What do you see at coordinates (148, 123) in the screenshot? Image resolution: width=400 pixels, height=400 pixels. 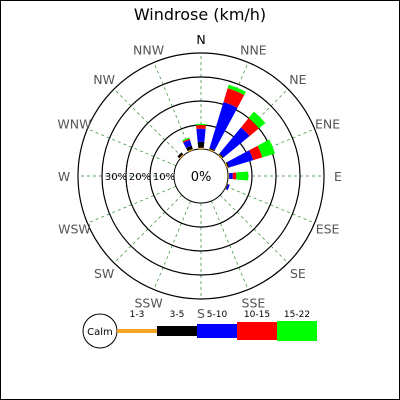 I see `spoke-nw` at bounding box center [148, 123].